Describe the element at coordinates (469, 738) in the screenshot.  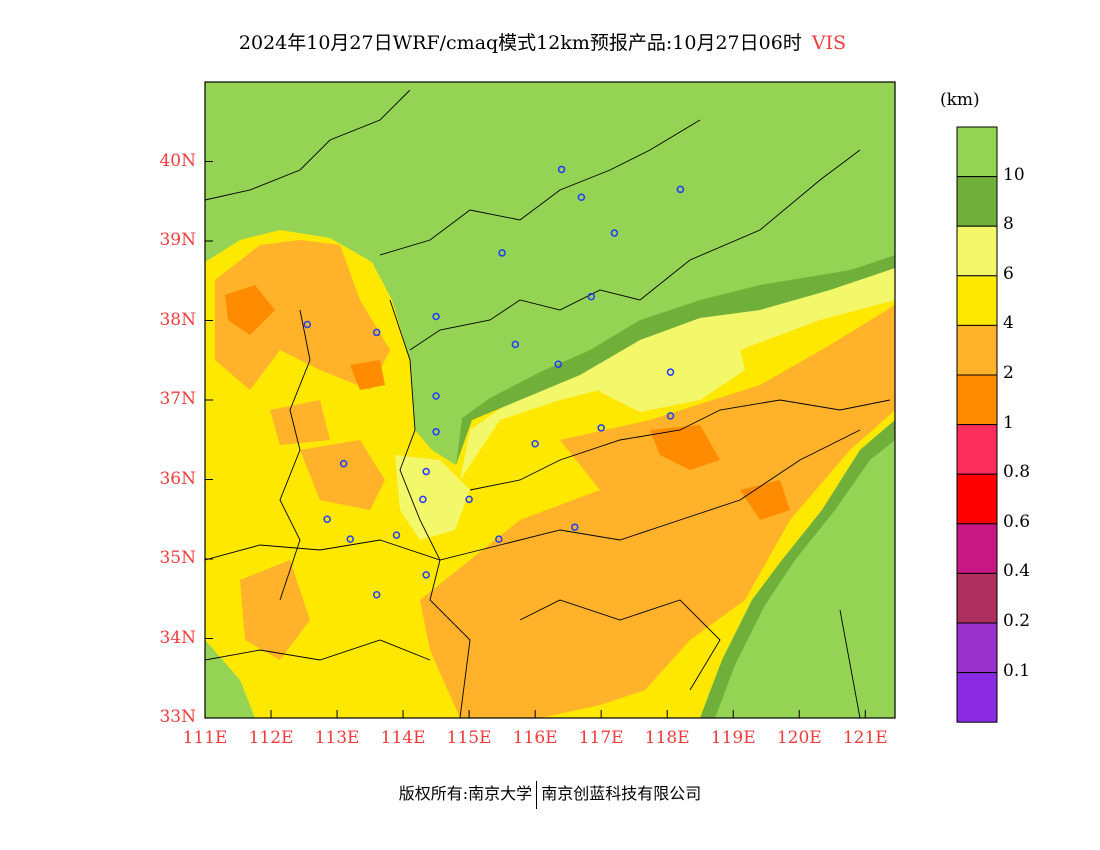
I see `lon-label: 115E` at that location.